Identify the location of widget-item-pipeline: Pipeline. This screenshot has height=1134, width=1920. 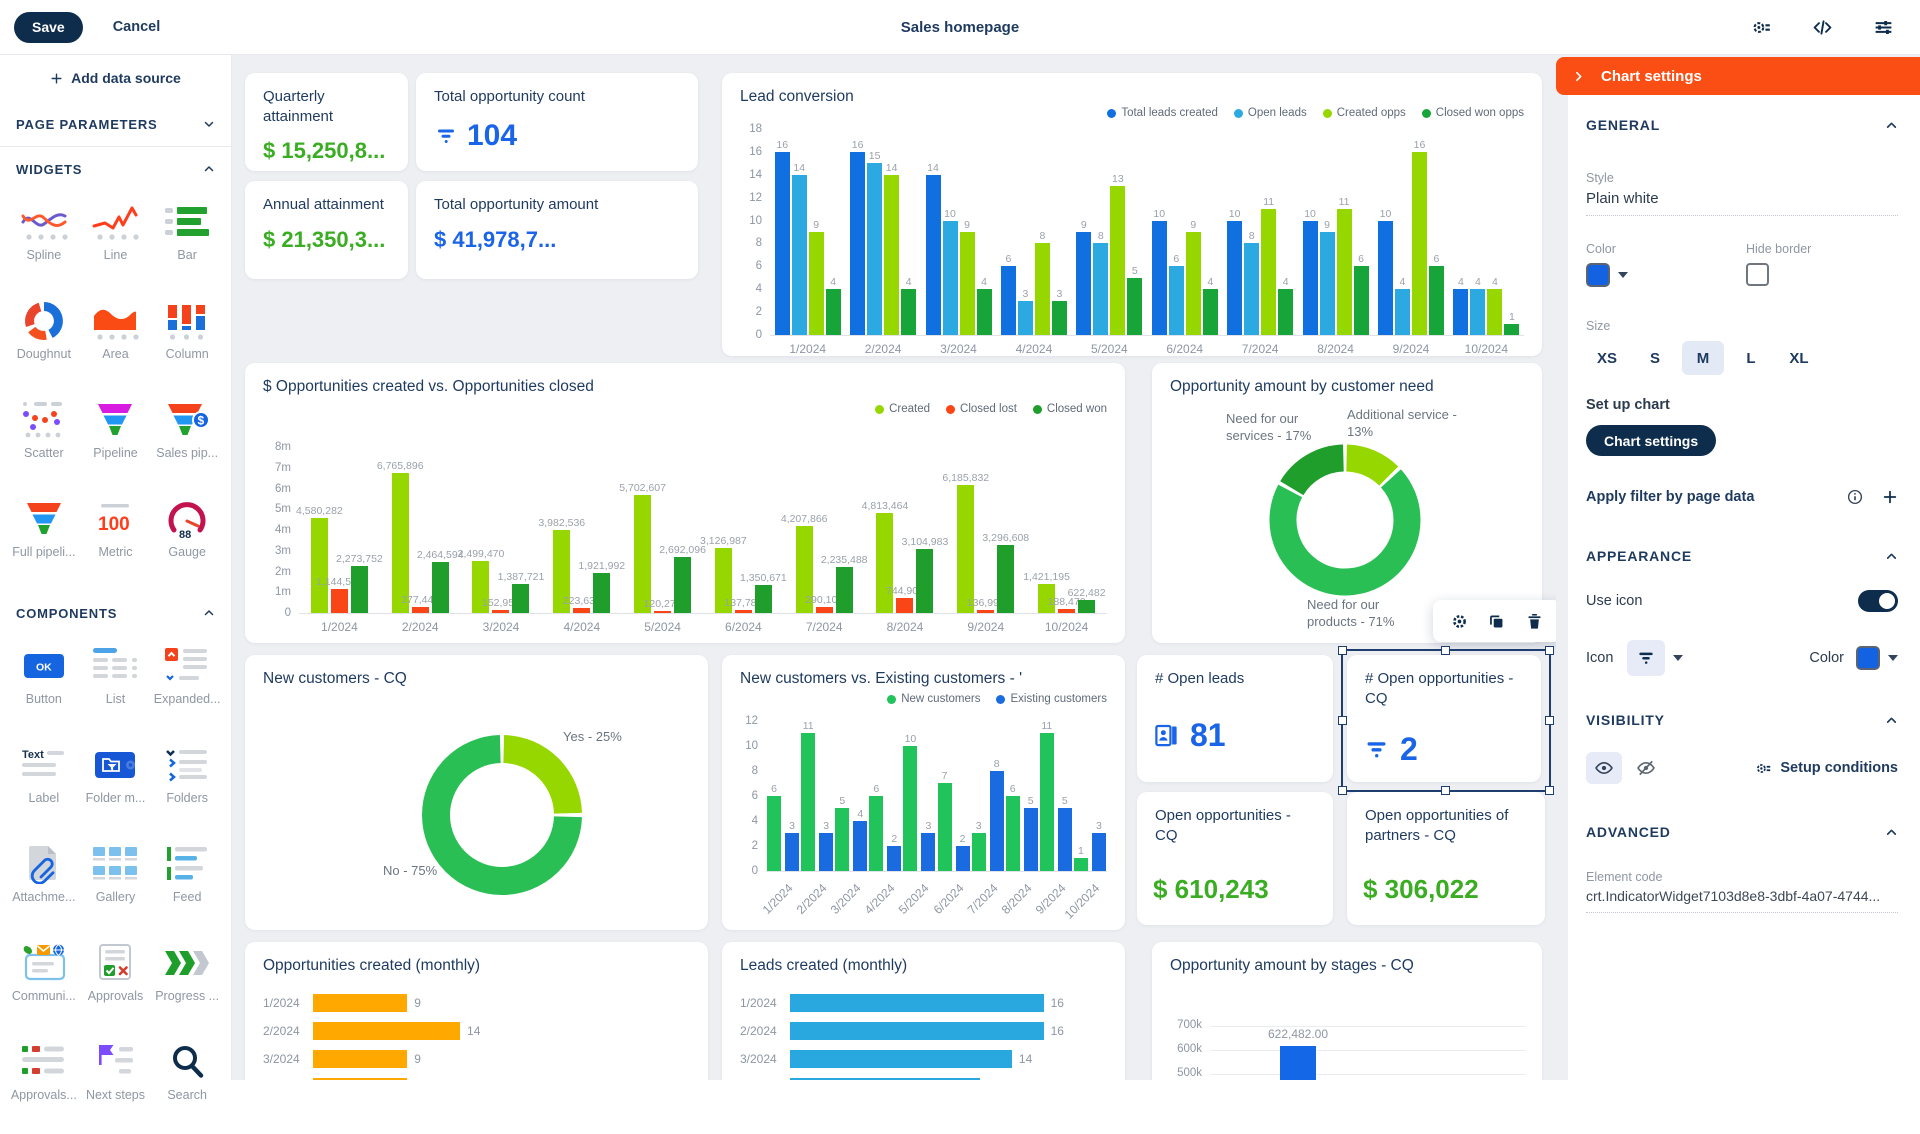
(116, 442).